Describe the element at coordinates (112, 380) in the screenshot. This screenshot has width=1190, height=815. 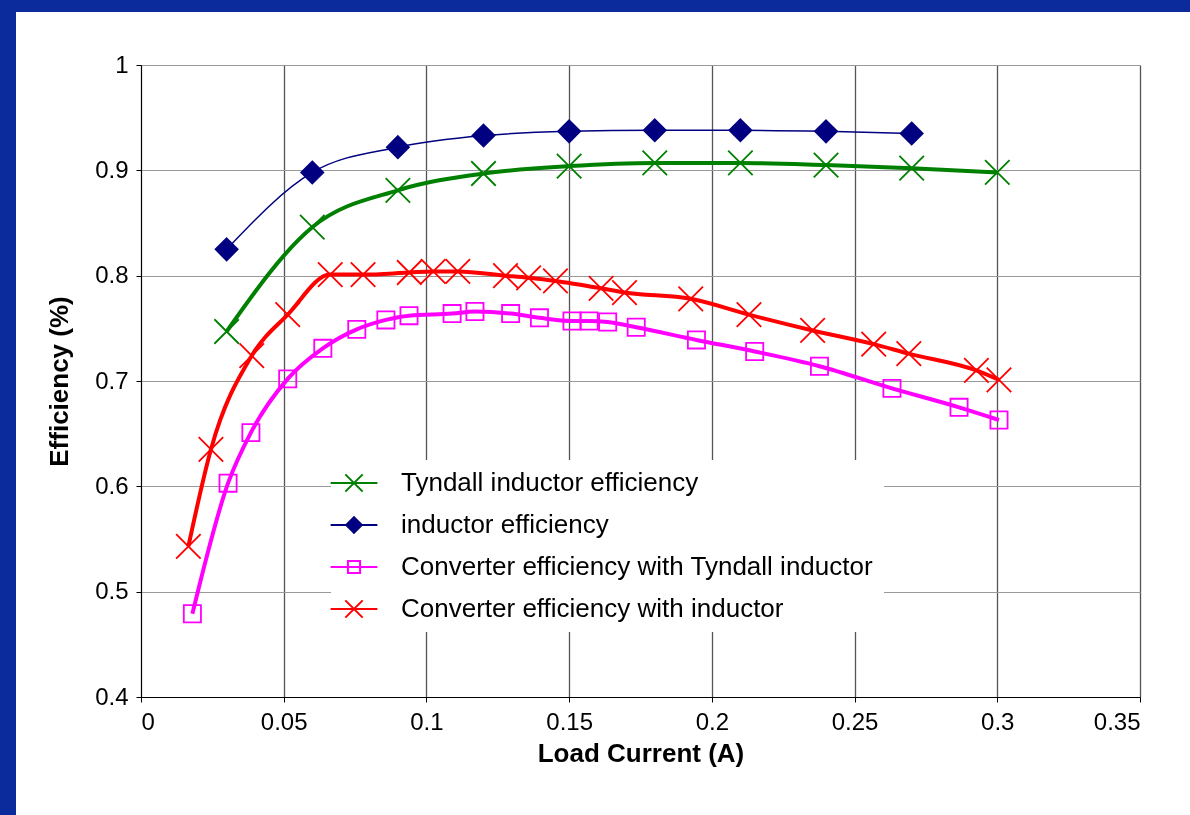
I see `y-tick-label: 0.7` at that location.